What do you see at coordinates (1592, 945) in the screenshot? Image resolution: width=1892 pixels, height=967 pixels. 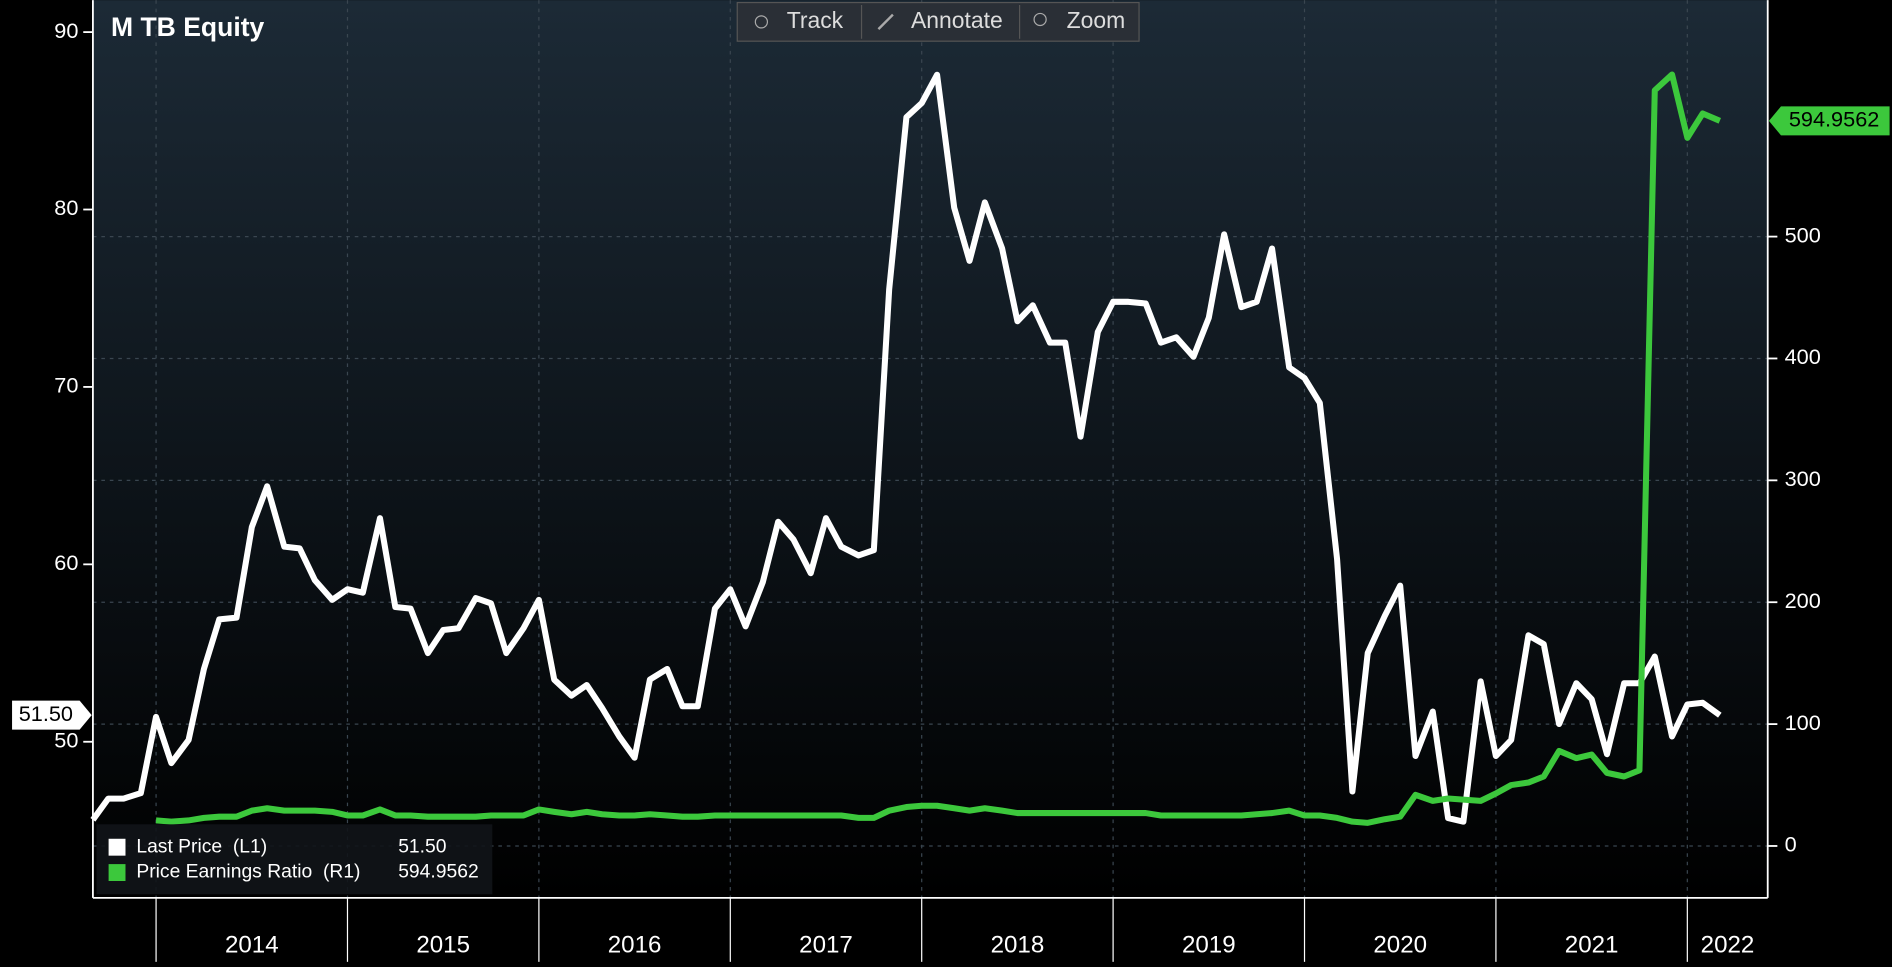 I see `x-tick-label: 2021` at bounding box center [1592, 945].